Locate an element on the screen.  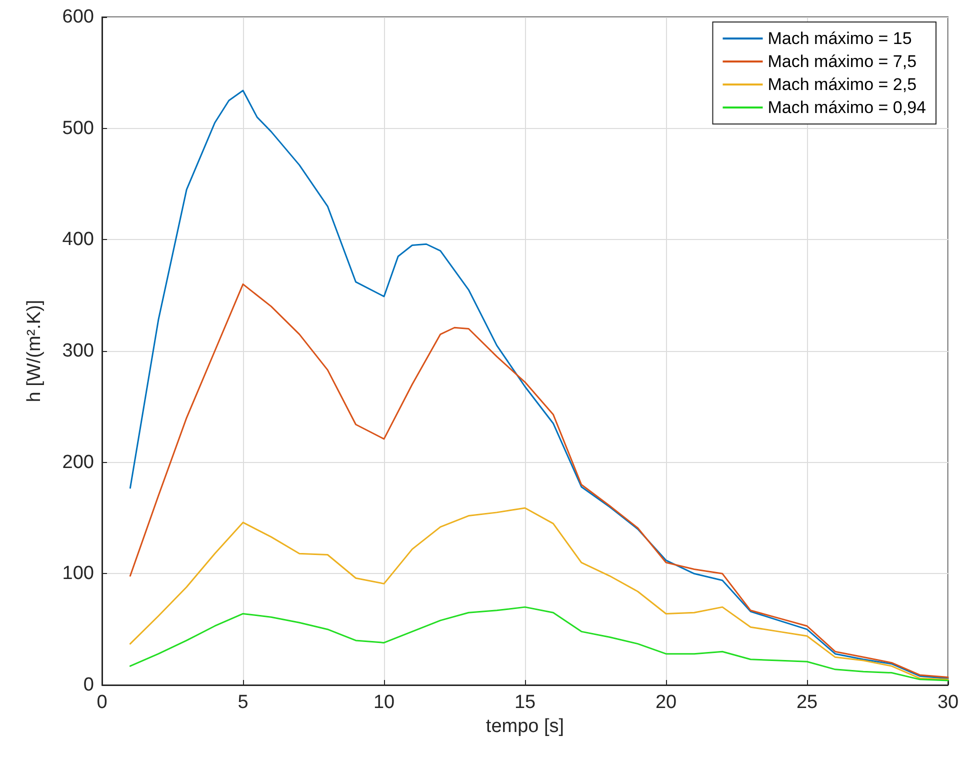
y-axis-title: h [W/(m².K)] is located at coordinates (34, 351).